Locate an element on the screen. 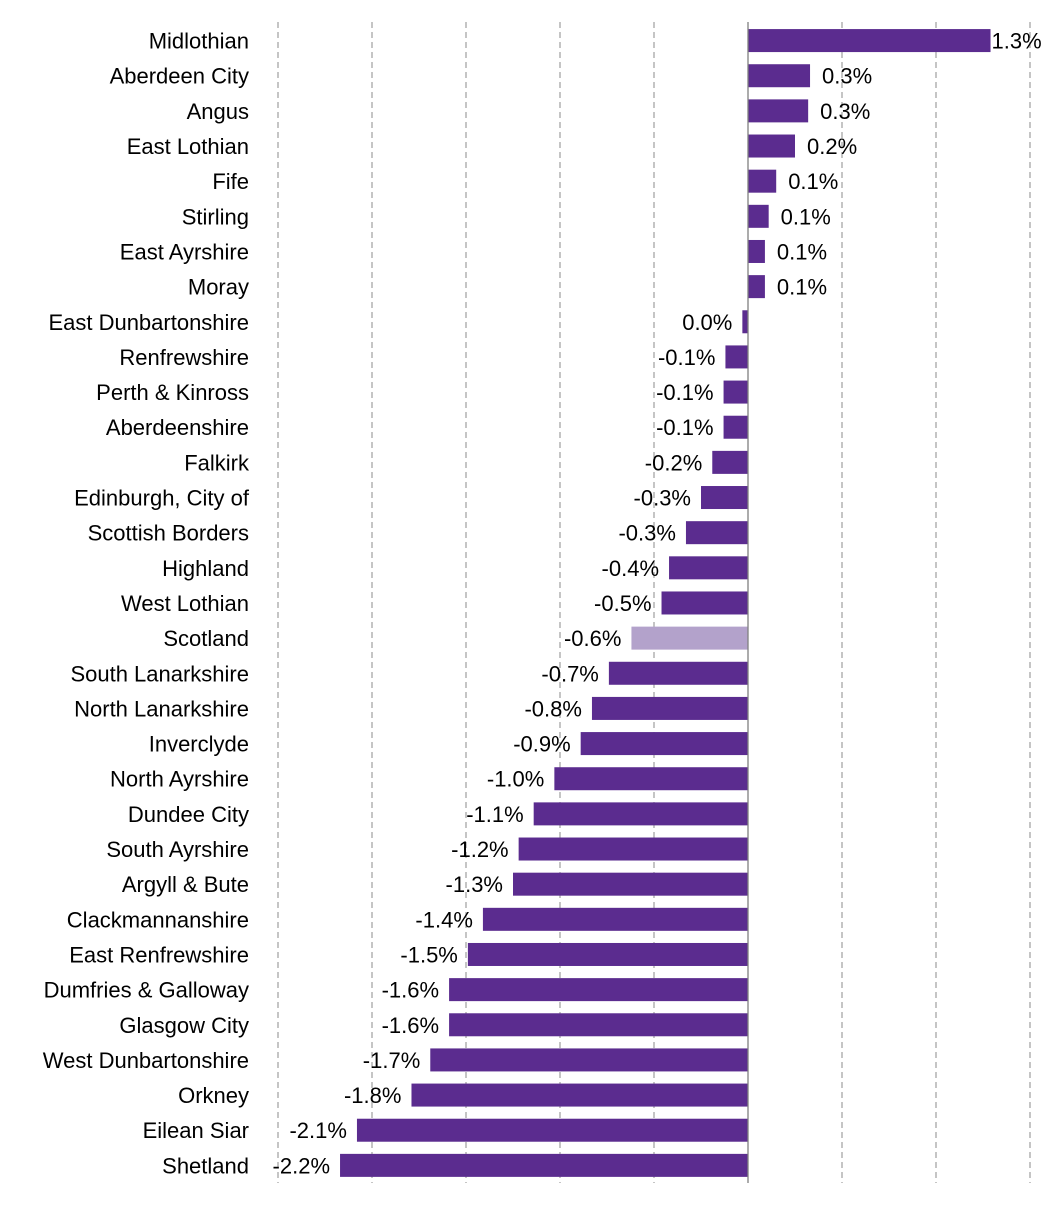 The height and width of the screenshot is (1206, 1054). data-label: -0.9% is located at coordinates (541, 744).